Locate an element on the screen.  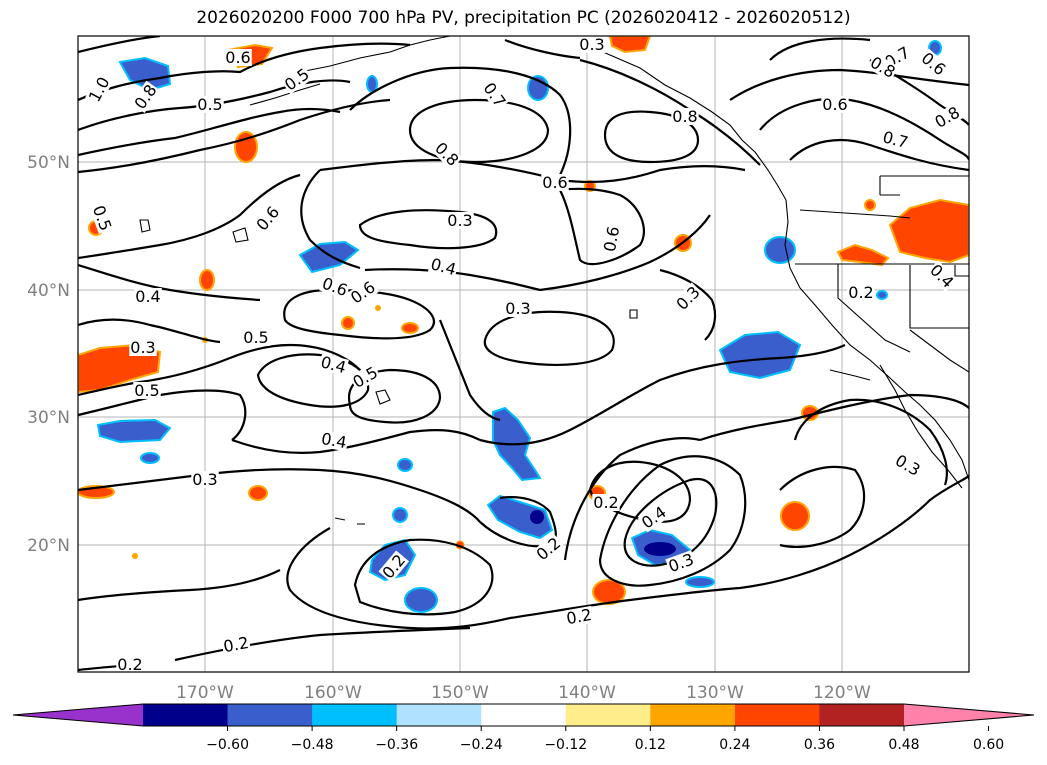
longitude-labels: 170°W 160°W 150°W 140°W 130°W 120°W is located at coordinates (523, 693).